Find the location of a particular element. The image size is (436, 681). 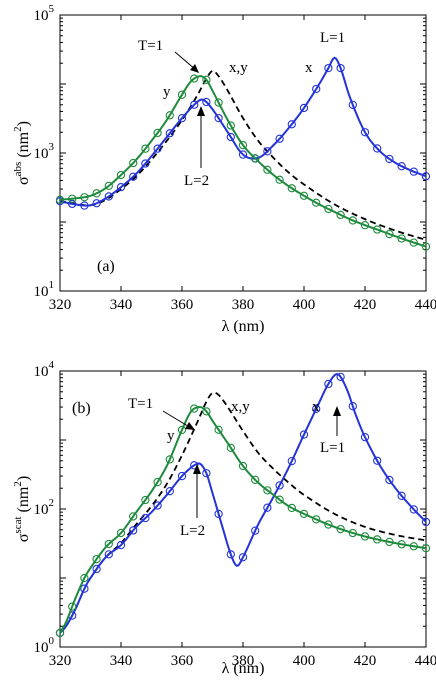

x-tick-labels-b: 320 340 360 380 400 420 440 is located at coordinates (242, 661).